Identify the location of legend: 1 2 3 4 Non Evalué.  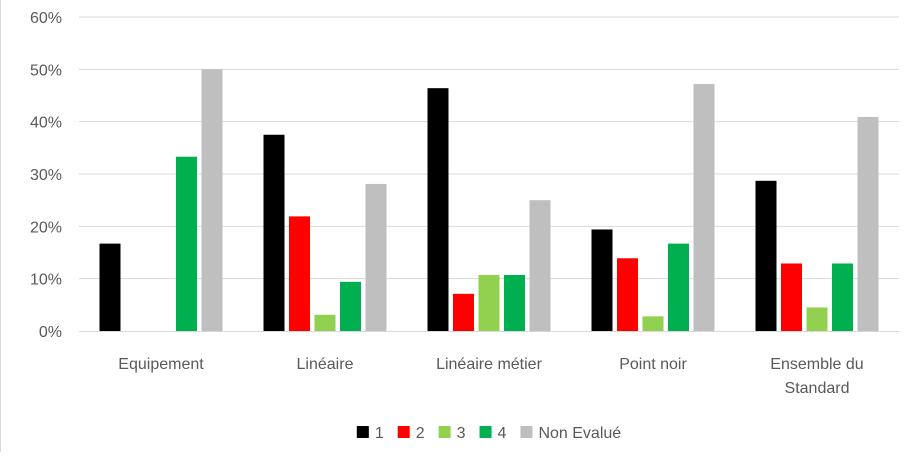
(488, 433).